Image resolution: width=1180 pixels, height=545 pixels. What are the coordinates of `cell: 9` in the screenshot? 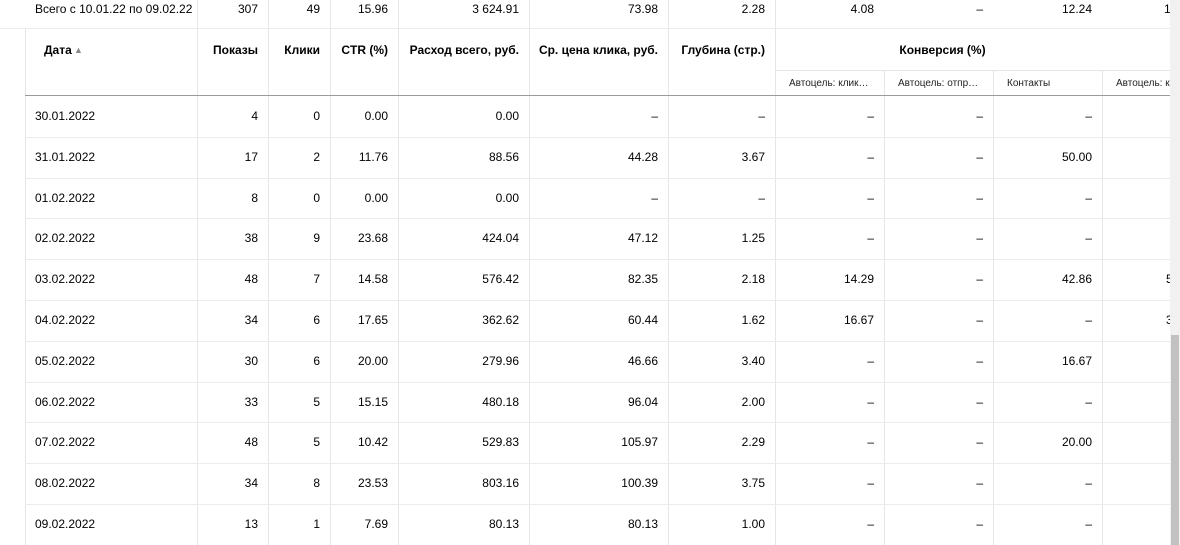 It's located at (316, 238).